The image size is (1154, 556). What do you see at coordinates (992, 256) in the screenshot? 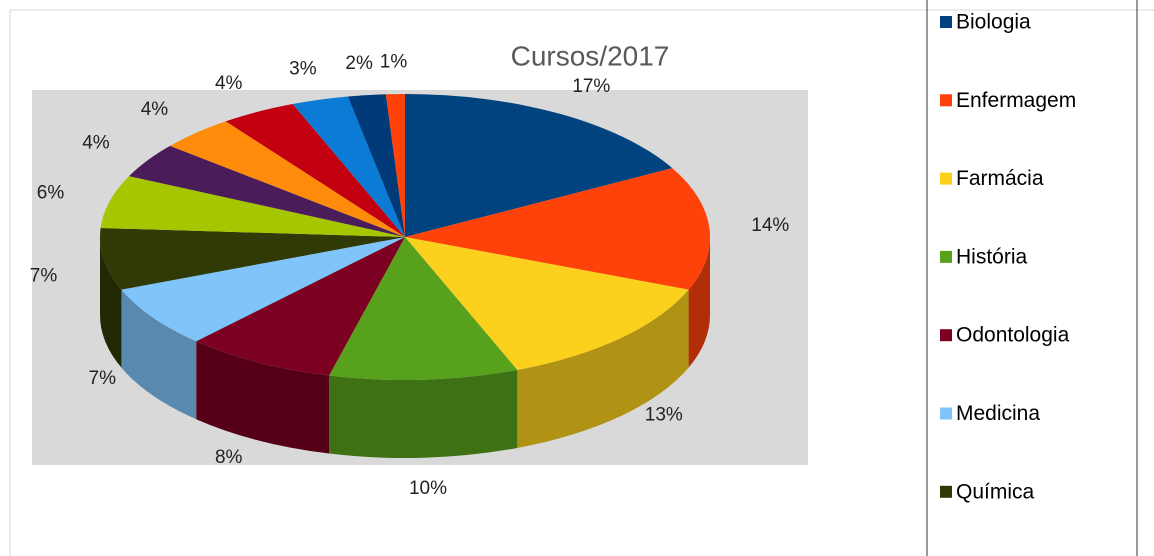
I see `legend-label: História` at bounding box center [992, 256].